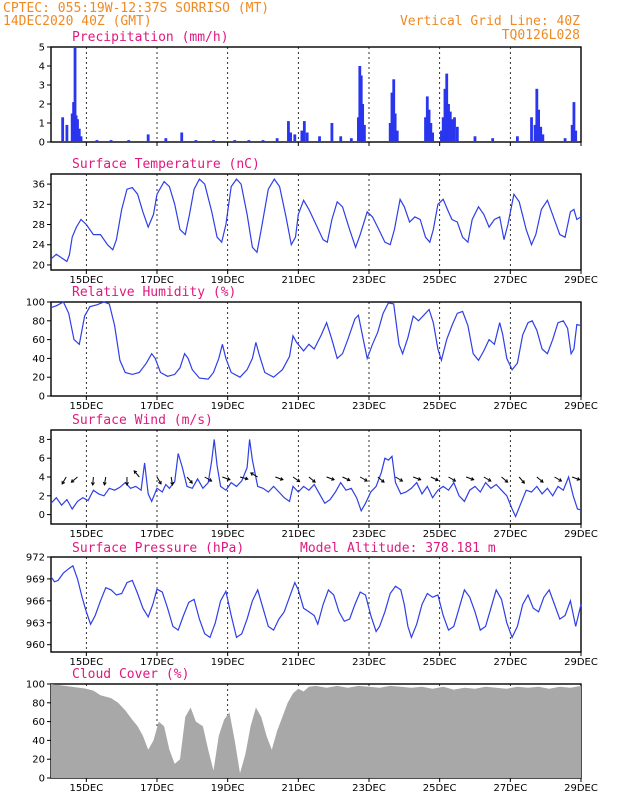 This screenshot has width=618, height=800. Describe the element at coordinates (35, 623) in the screenshot. I see `pressure-y-tick-label: 963` at that location.